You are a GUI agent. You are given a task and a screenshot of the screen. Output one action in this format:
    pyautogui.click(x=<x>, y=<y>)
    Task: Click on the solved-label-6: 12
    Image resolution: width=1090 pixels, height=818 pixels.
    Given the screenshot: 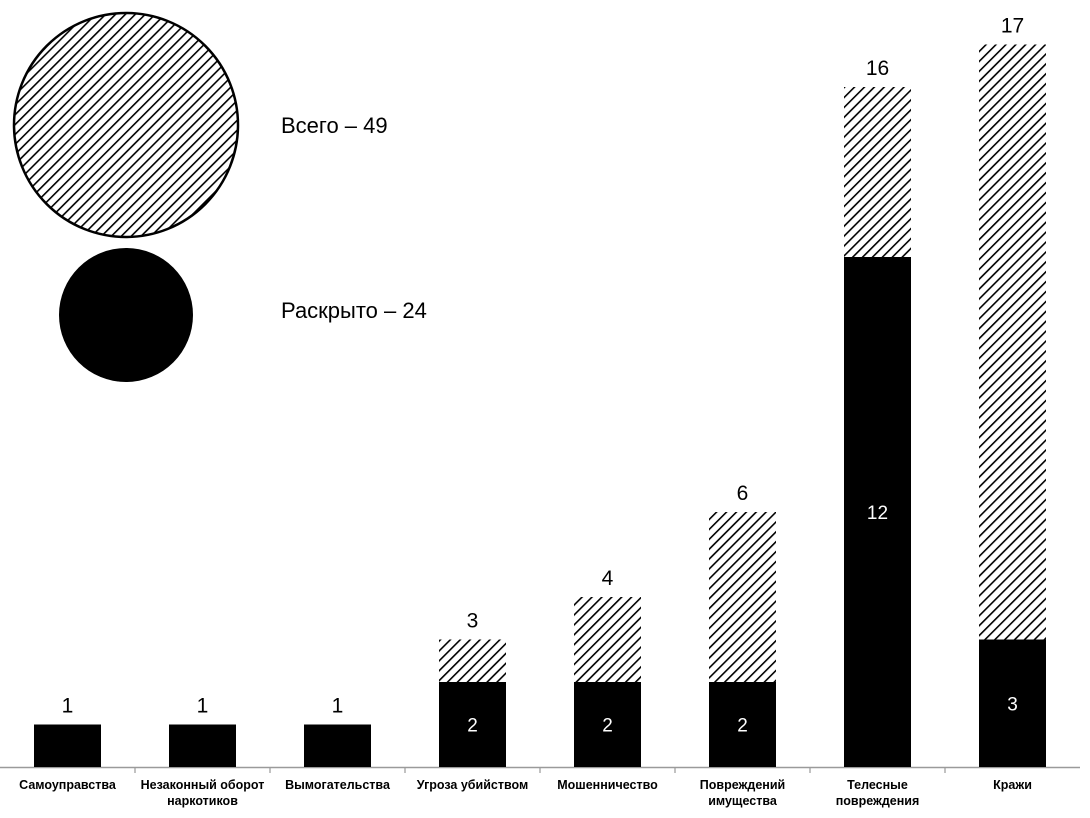 What is the action you would take?
    pyautogui.click(x=877, y=513)
    